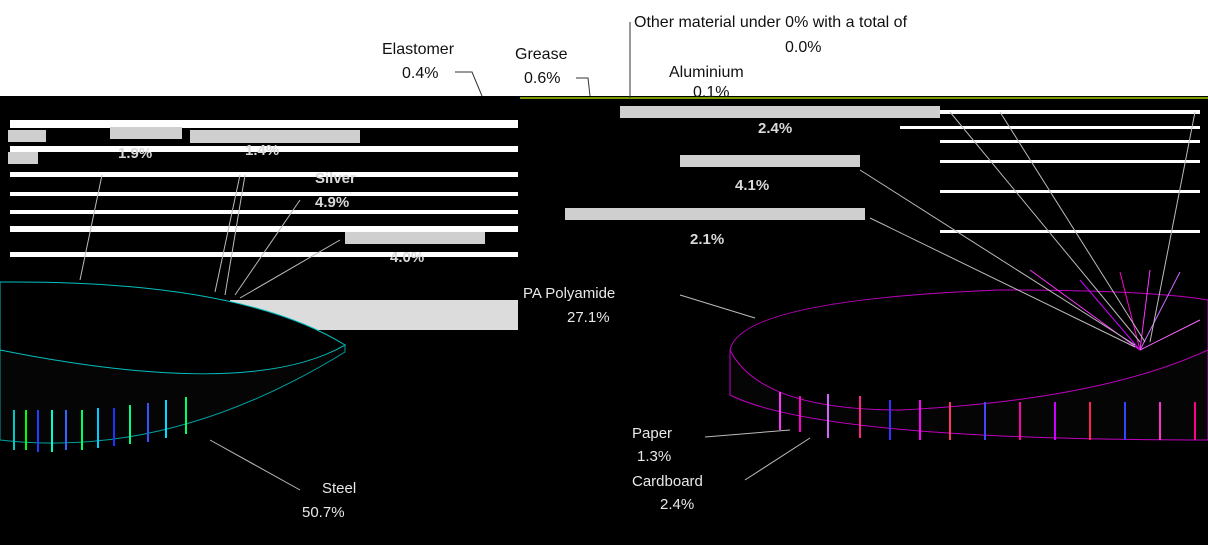  What do you see at coordinates (339, 488) in the screenshot?
I see `label-steel-text: Steel` at bounding box center [339, 488].